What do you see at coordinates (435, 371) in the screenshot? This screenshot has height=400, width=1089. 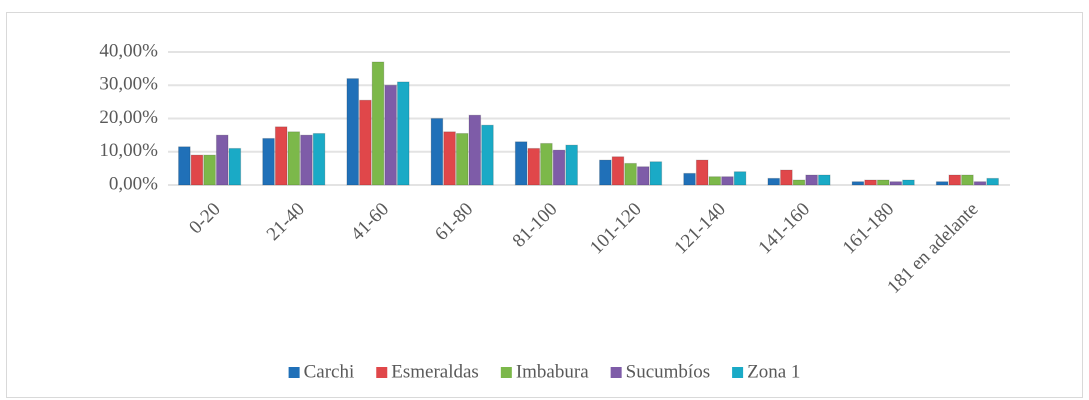 I see `legend-label: Esmeraldas` at bounding box center [435, 371].